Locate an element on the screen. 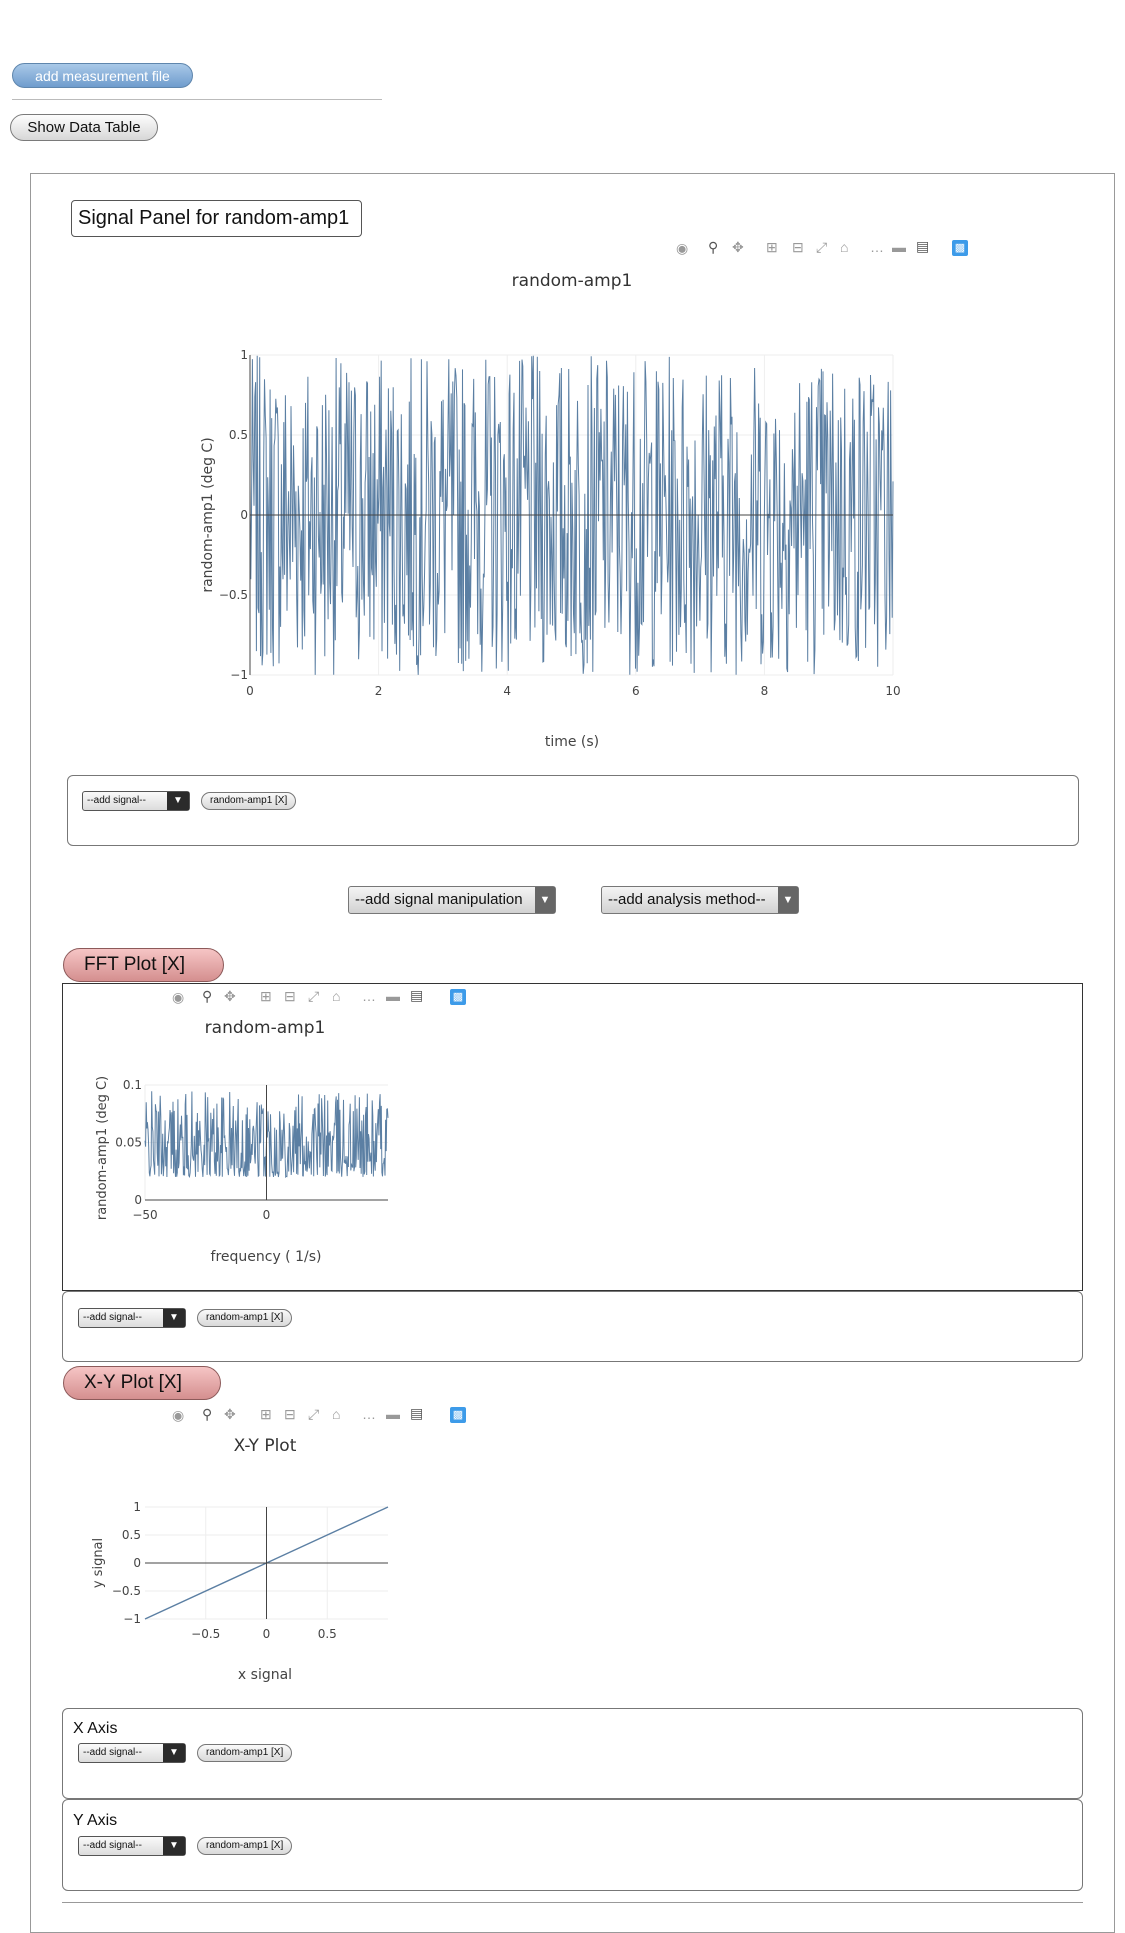  x-axis-box: X Axis --add signal-- ▼ random-amp1 [X] is located at coordinates (572, 1753).